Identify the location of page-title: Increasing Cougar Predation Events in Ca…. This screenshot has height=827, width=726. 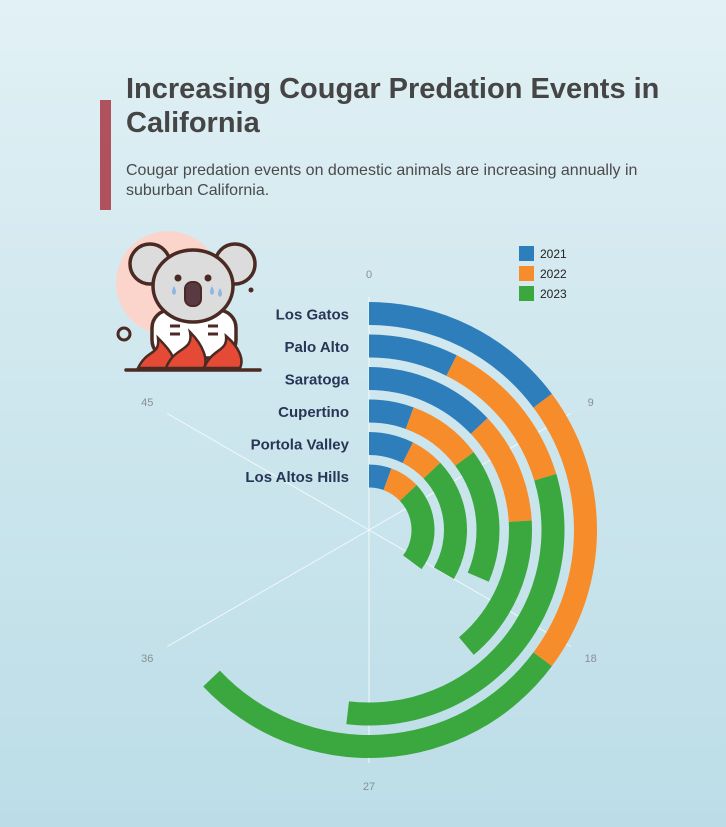
(393, 106).